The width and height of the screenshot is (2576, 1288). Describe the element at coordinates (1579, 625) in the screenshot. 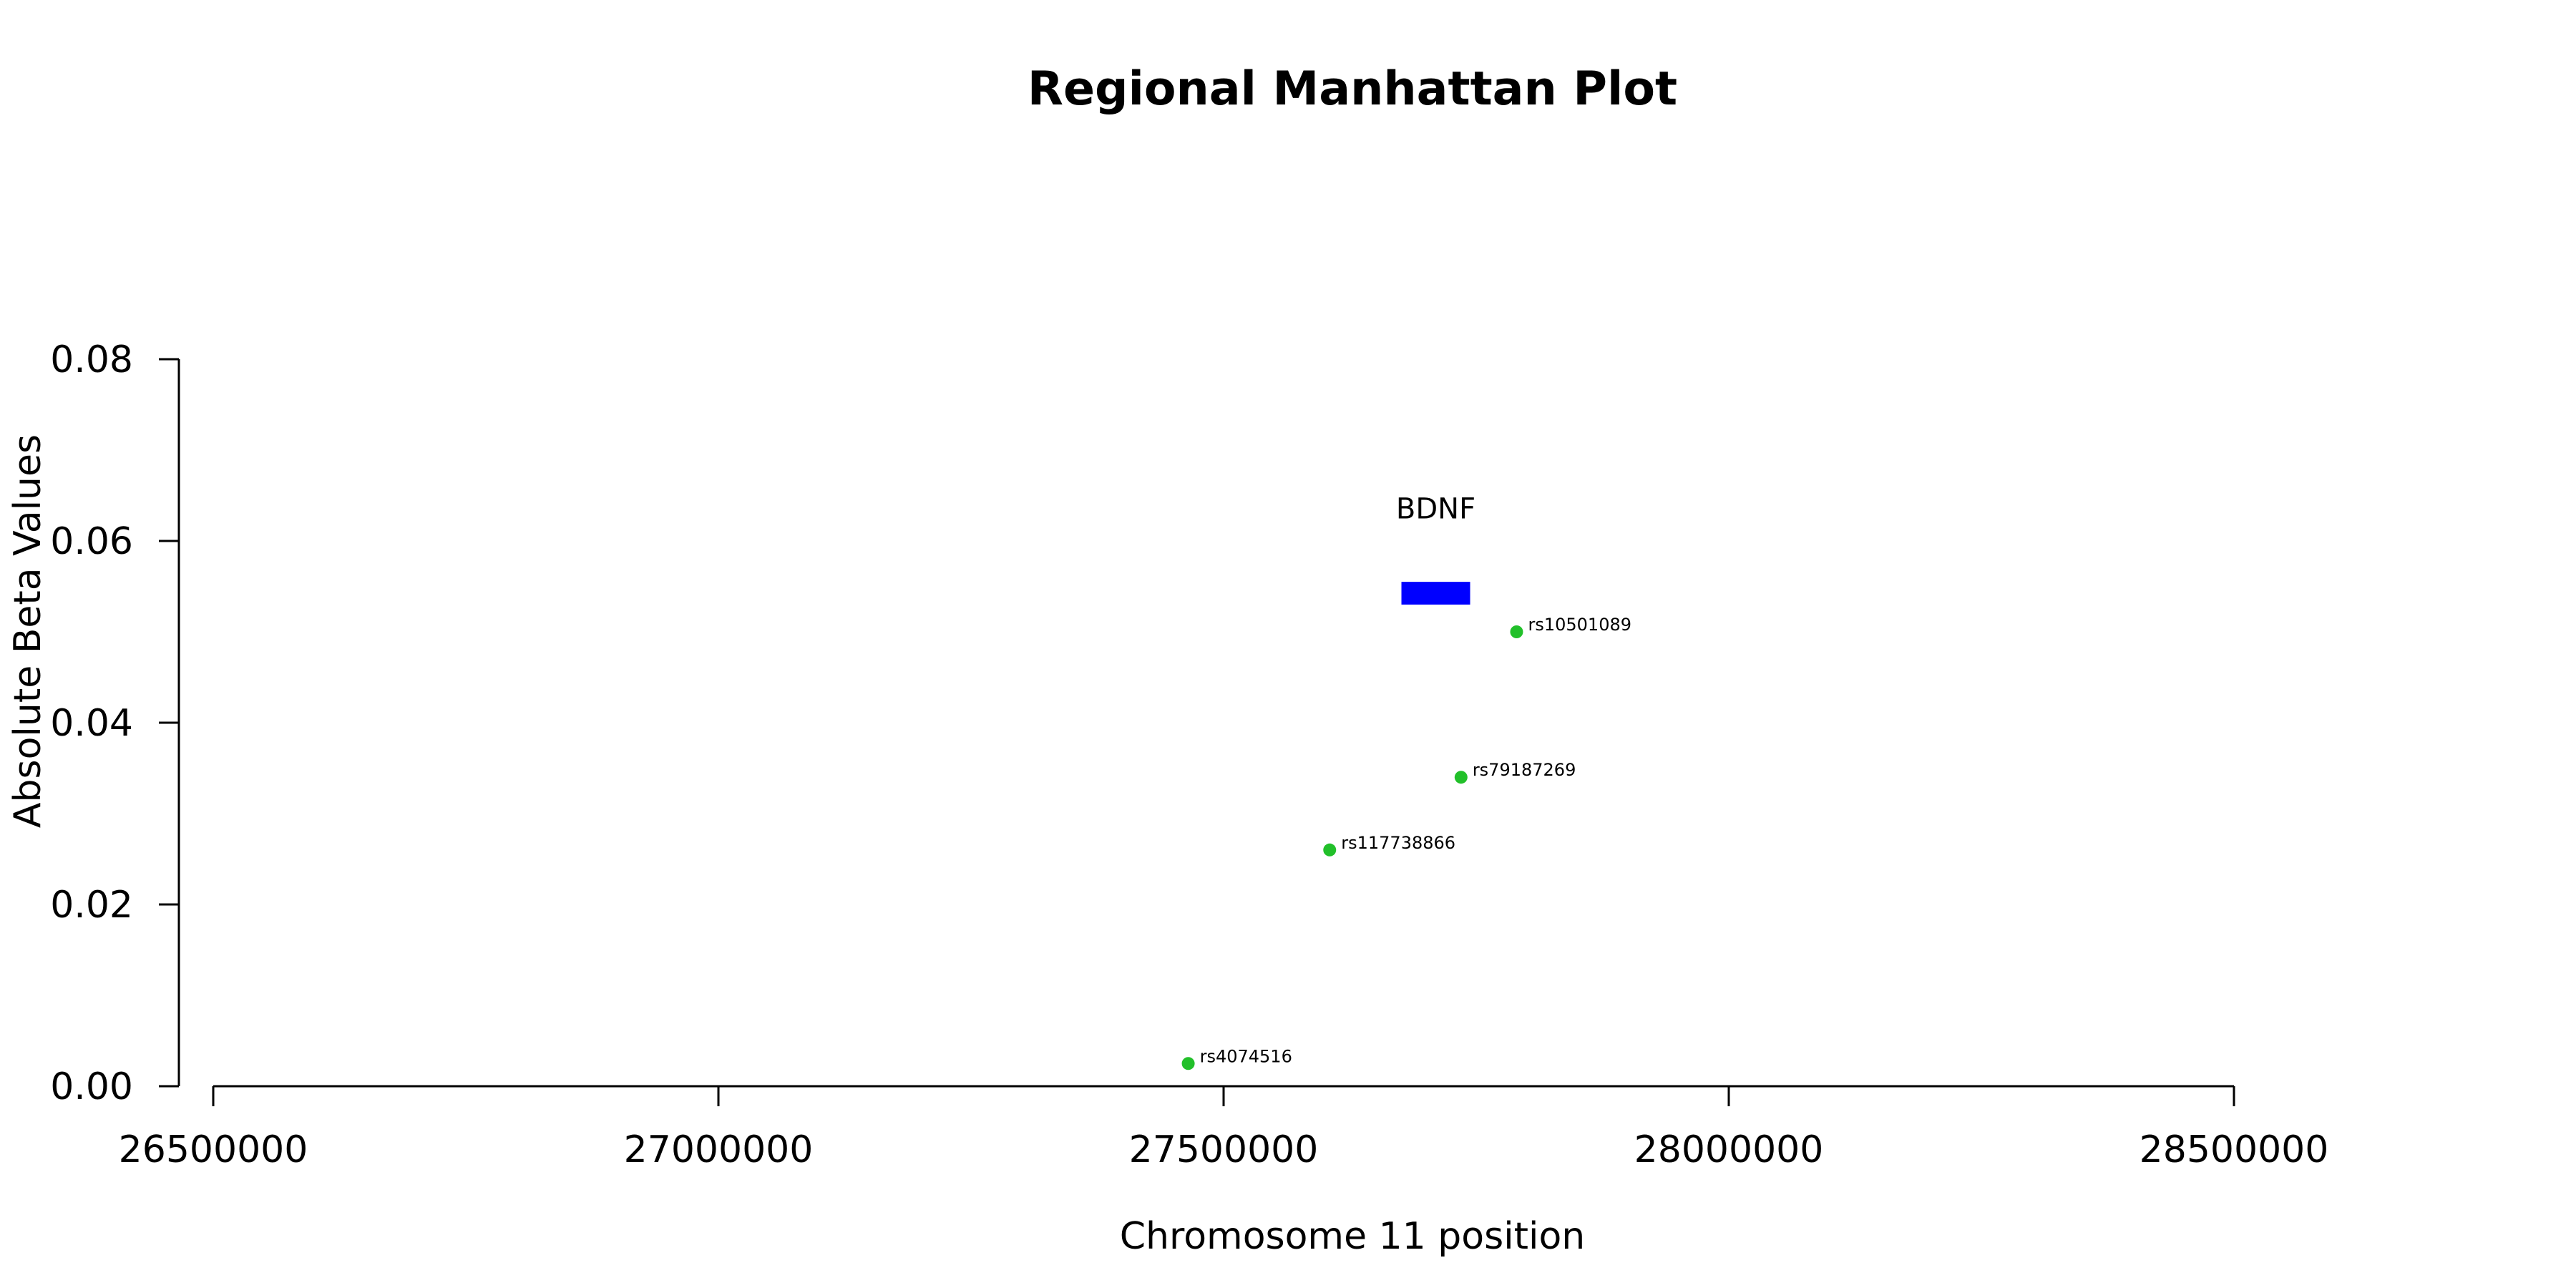

I see `snp-label: rs10501089` at that location.